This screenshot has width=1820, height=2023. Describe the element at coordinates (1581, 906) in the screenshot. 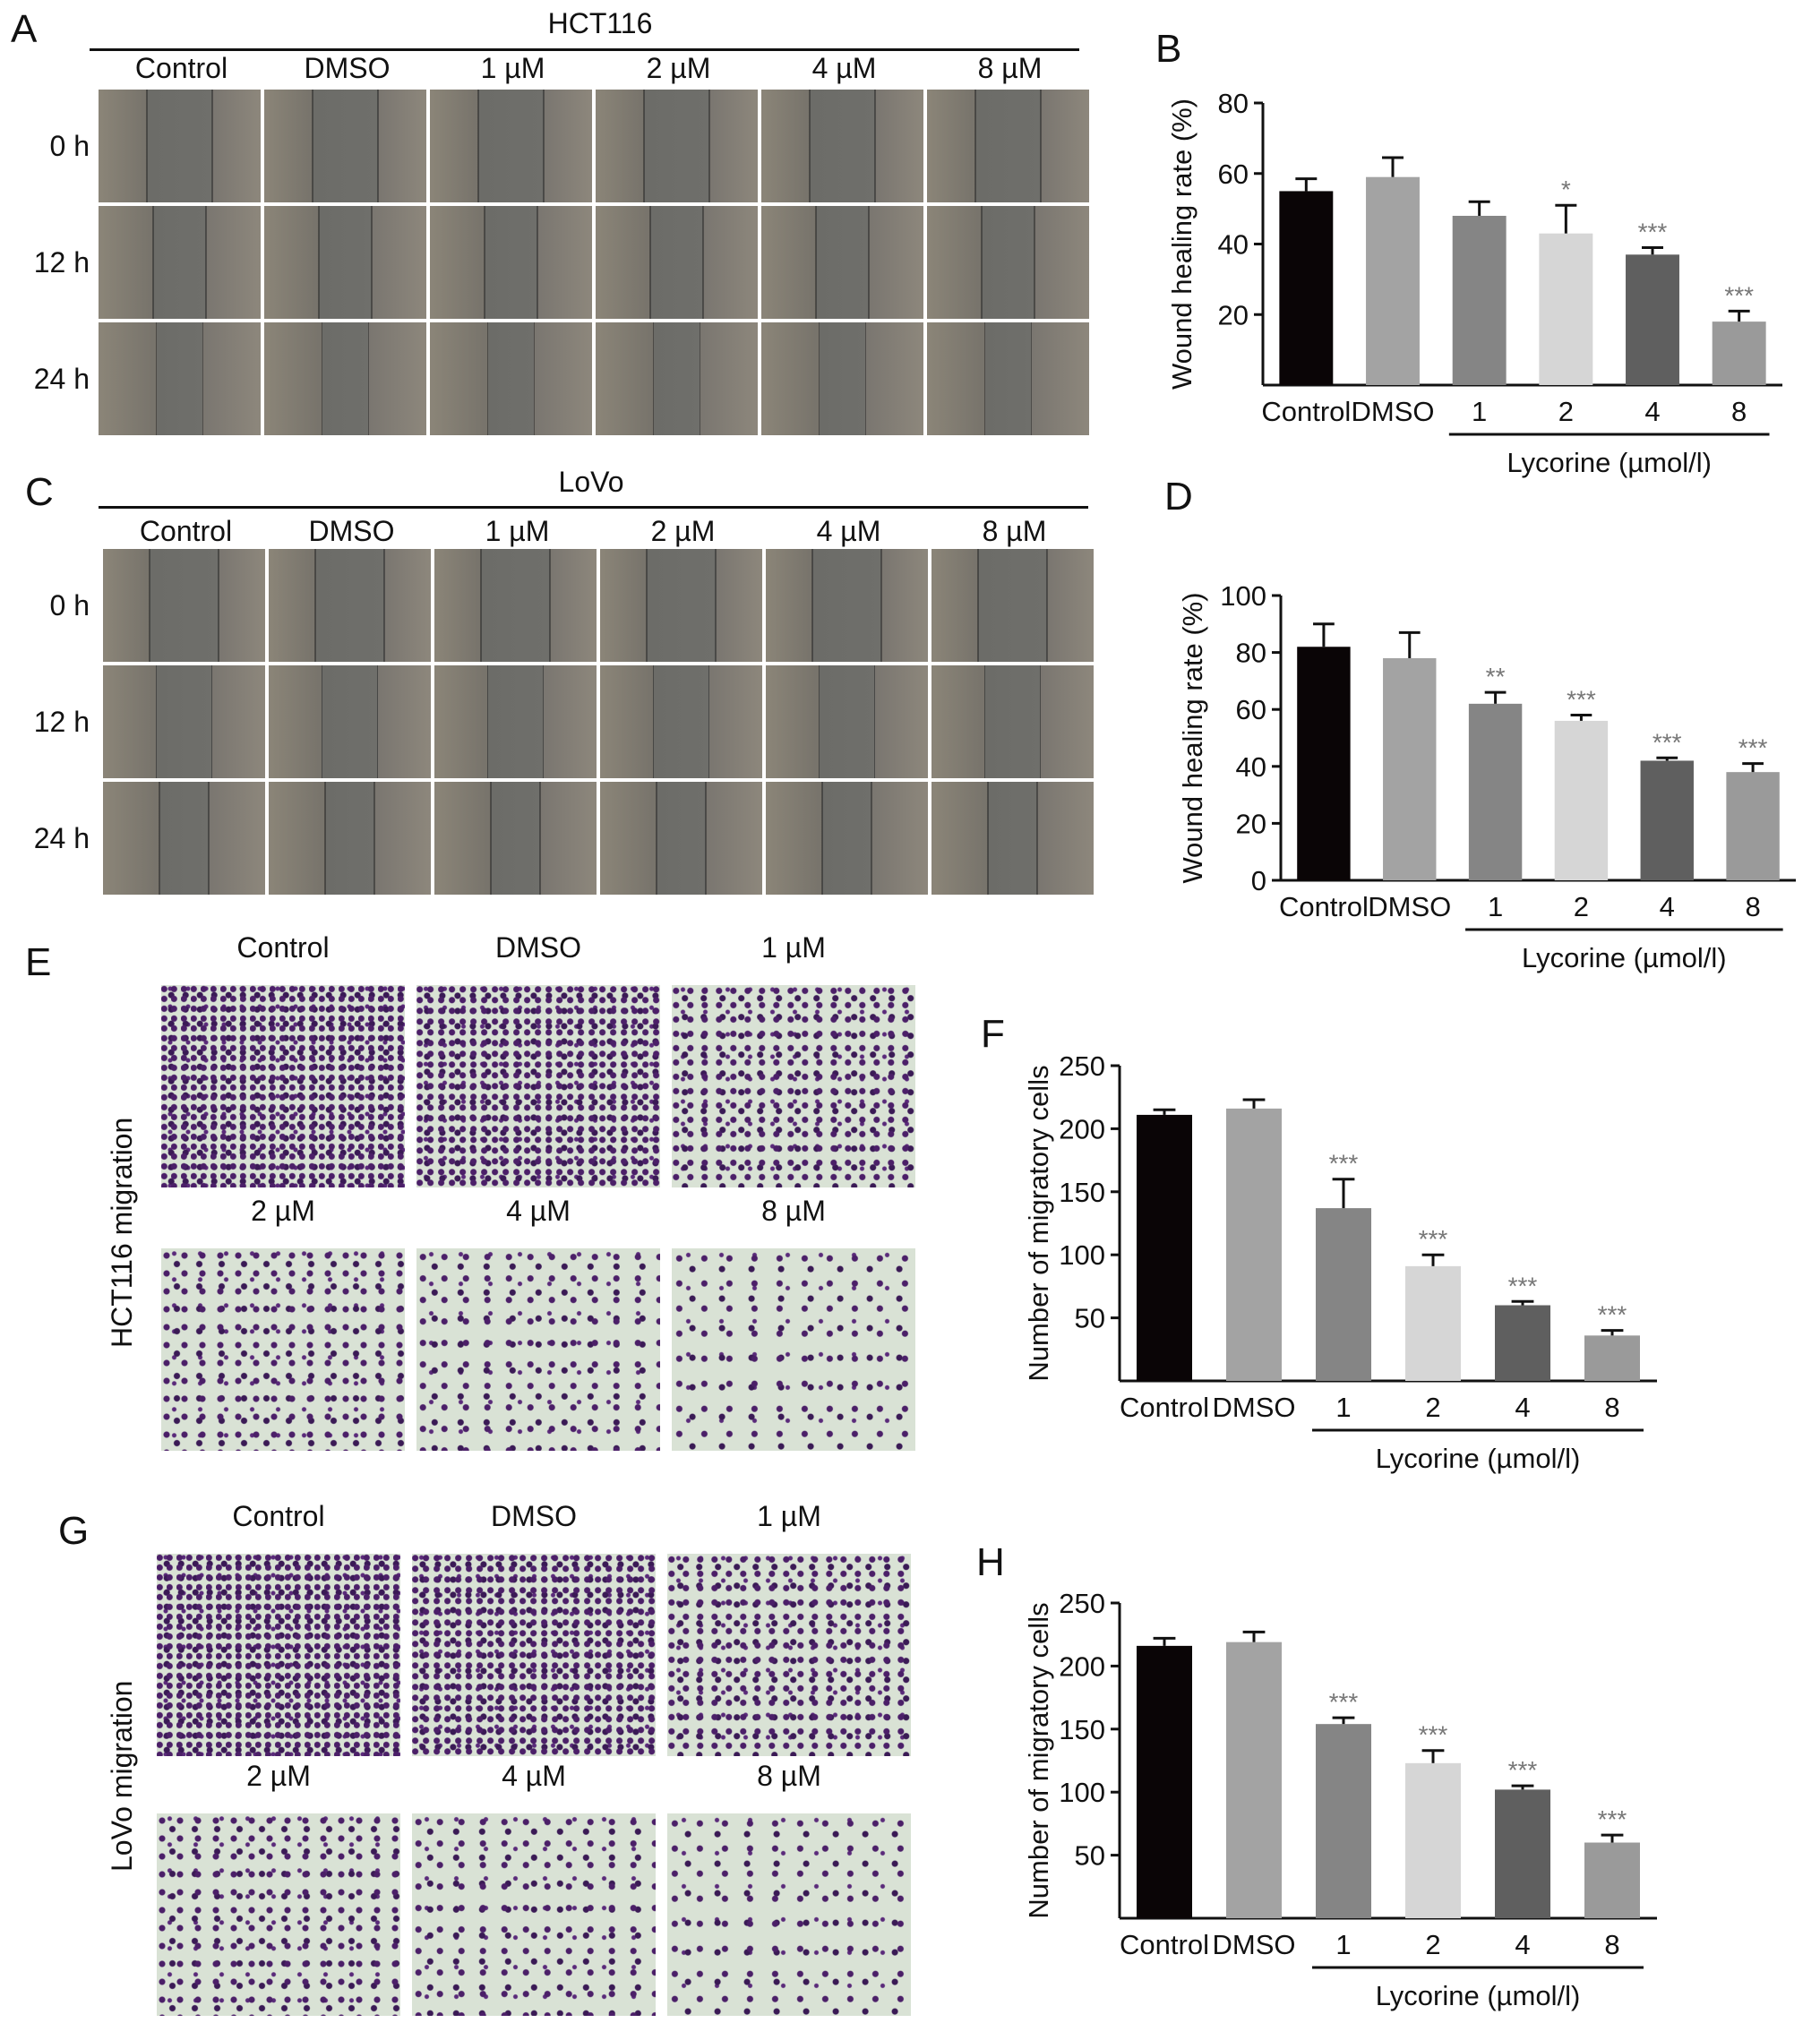

I see `x-tick-label: 2` at that location.